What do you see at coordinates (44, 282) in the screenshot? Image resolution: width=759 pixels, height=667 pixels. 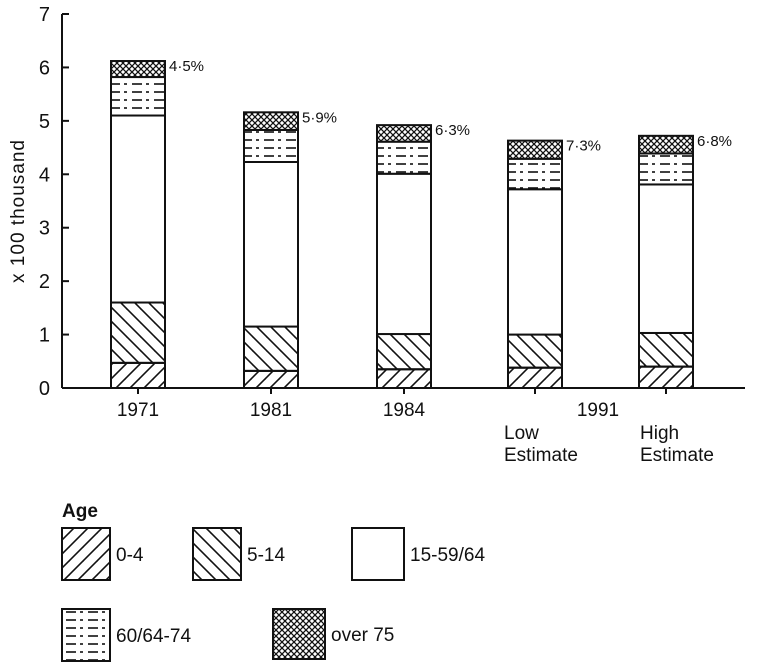 I see `y-tick-label: 2` at bounding box center [44, 282].